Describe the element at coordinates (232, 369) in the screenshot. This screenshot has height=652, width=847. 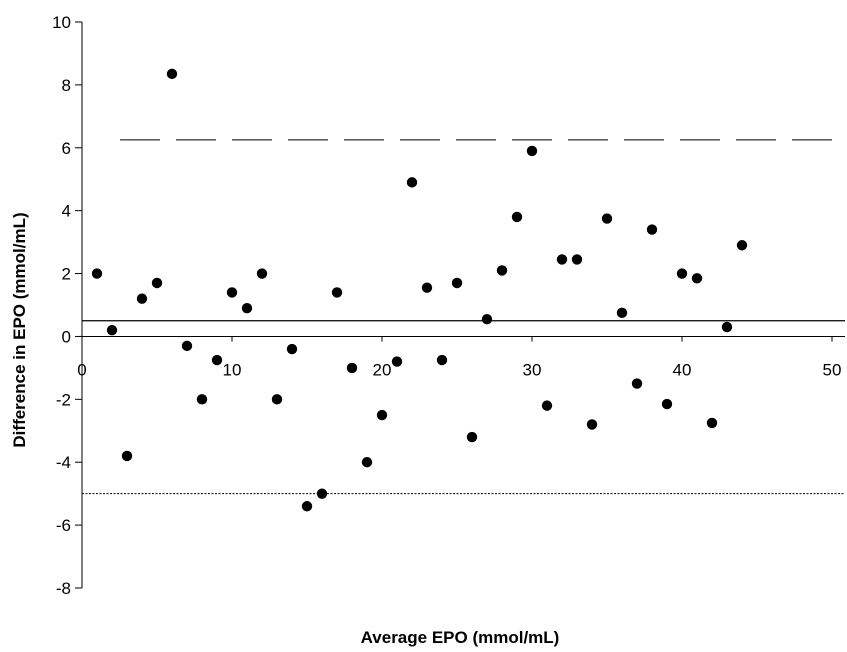
I see `x-tick-label: 10` at that location.